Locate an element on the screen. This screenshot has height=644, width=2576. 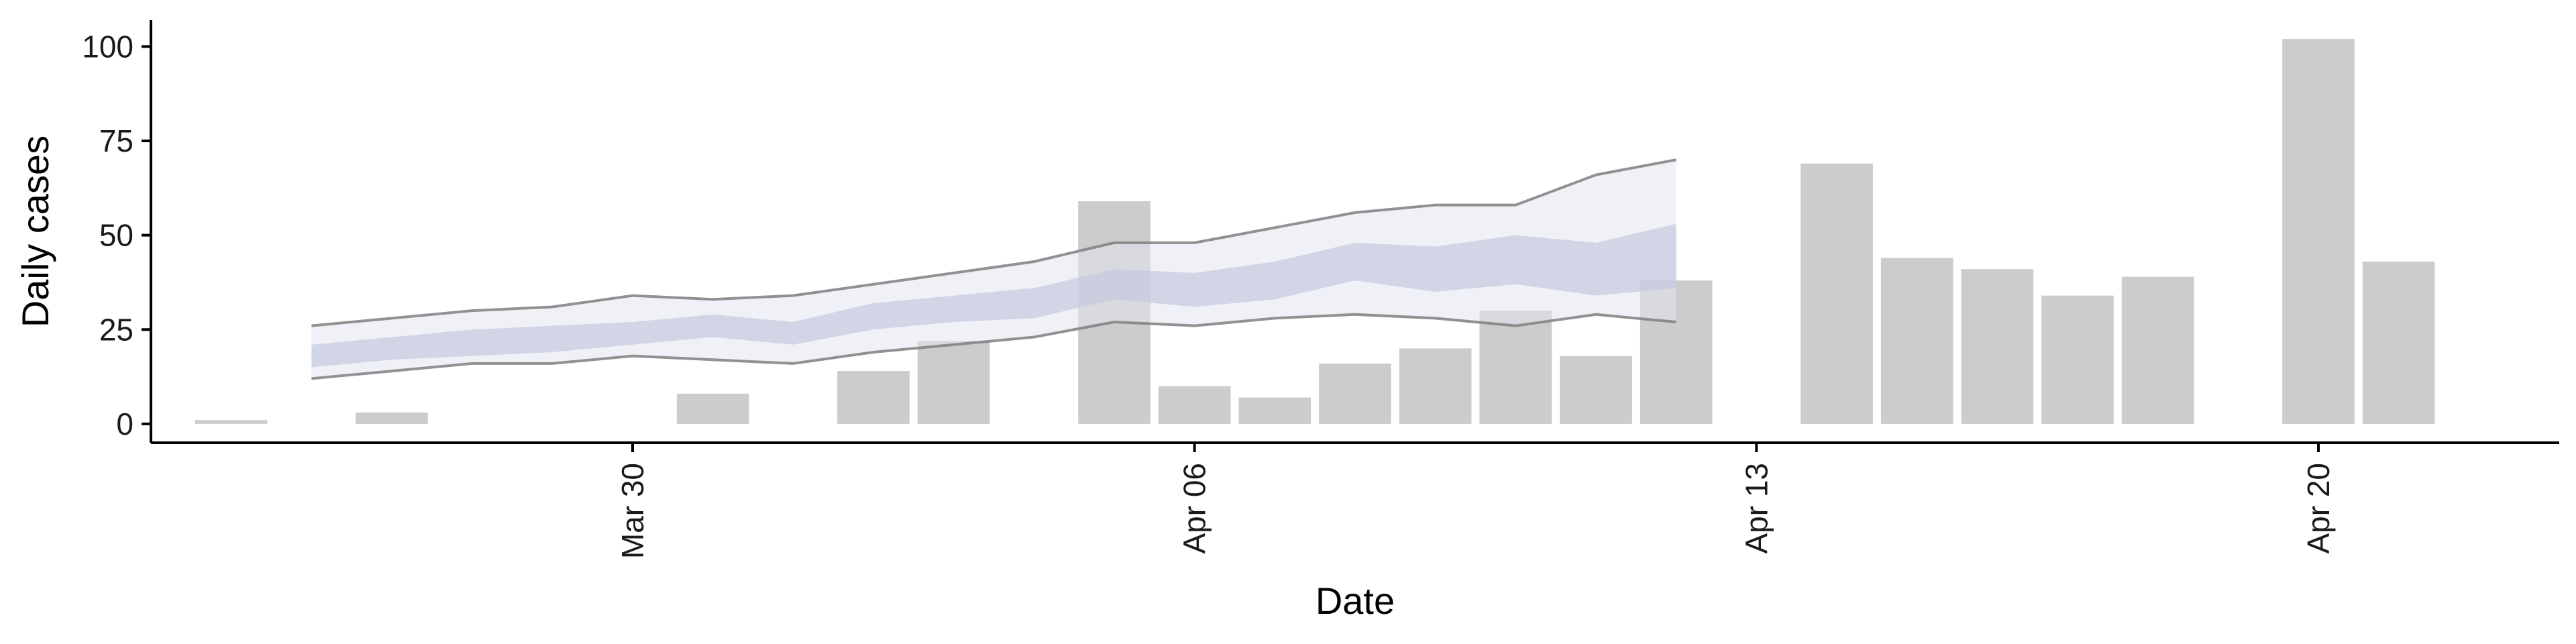
lower-bound-line is located at coordinates (993, 346).